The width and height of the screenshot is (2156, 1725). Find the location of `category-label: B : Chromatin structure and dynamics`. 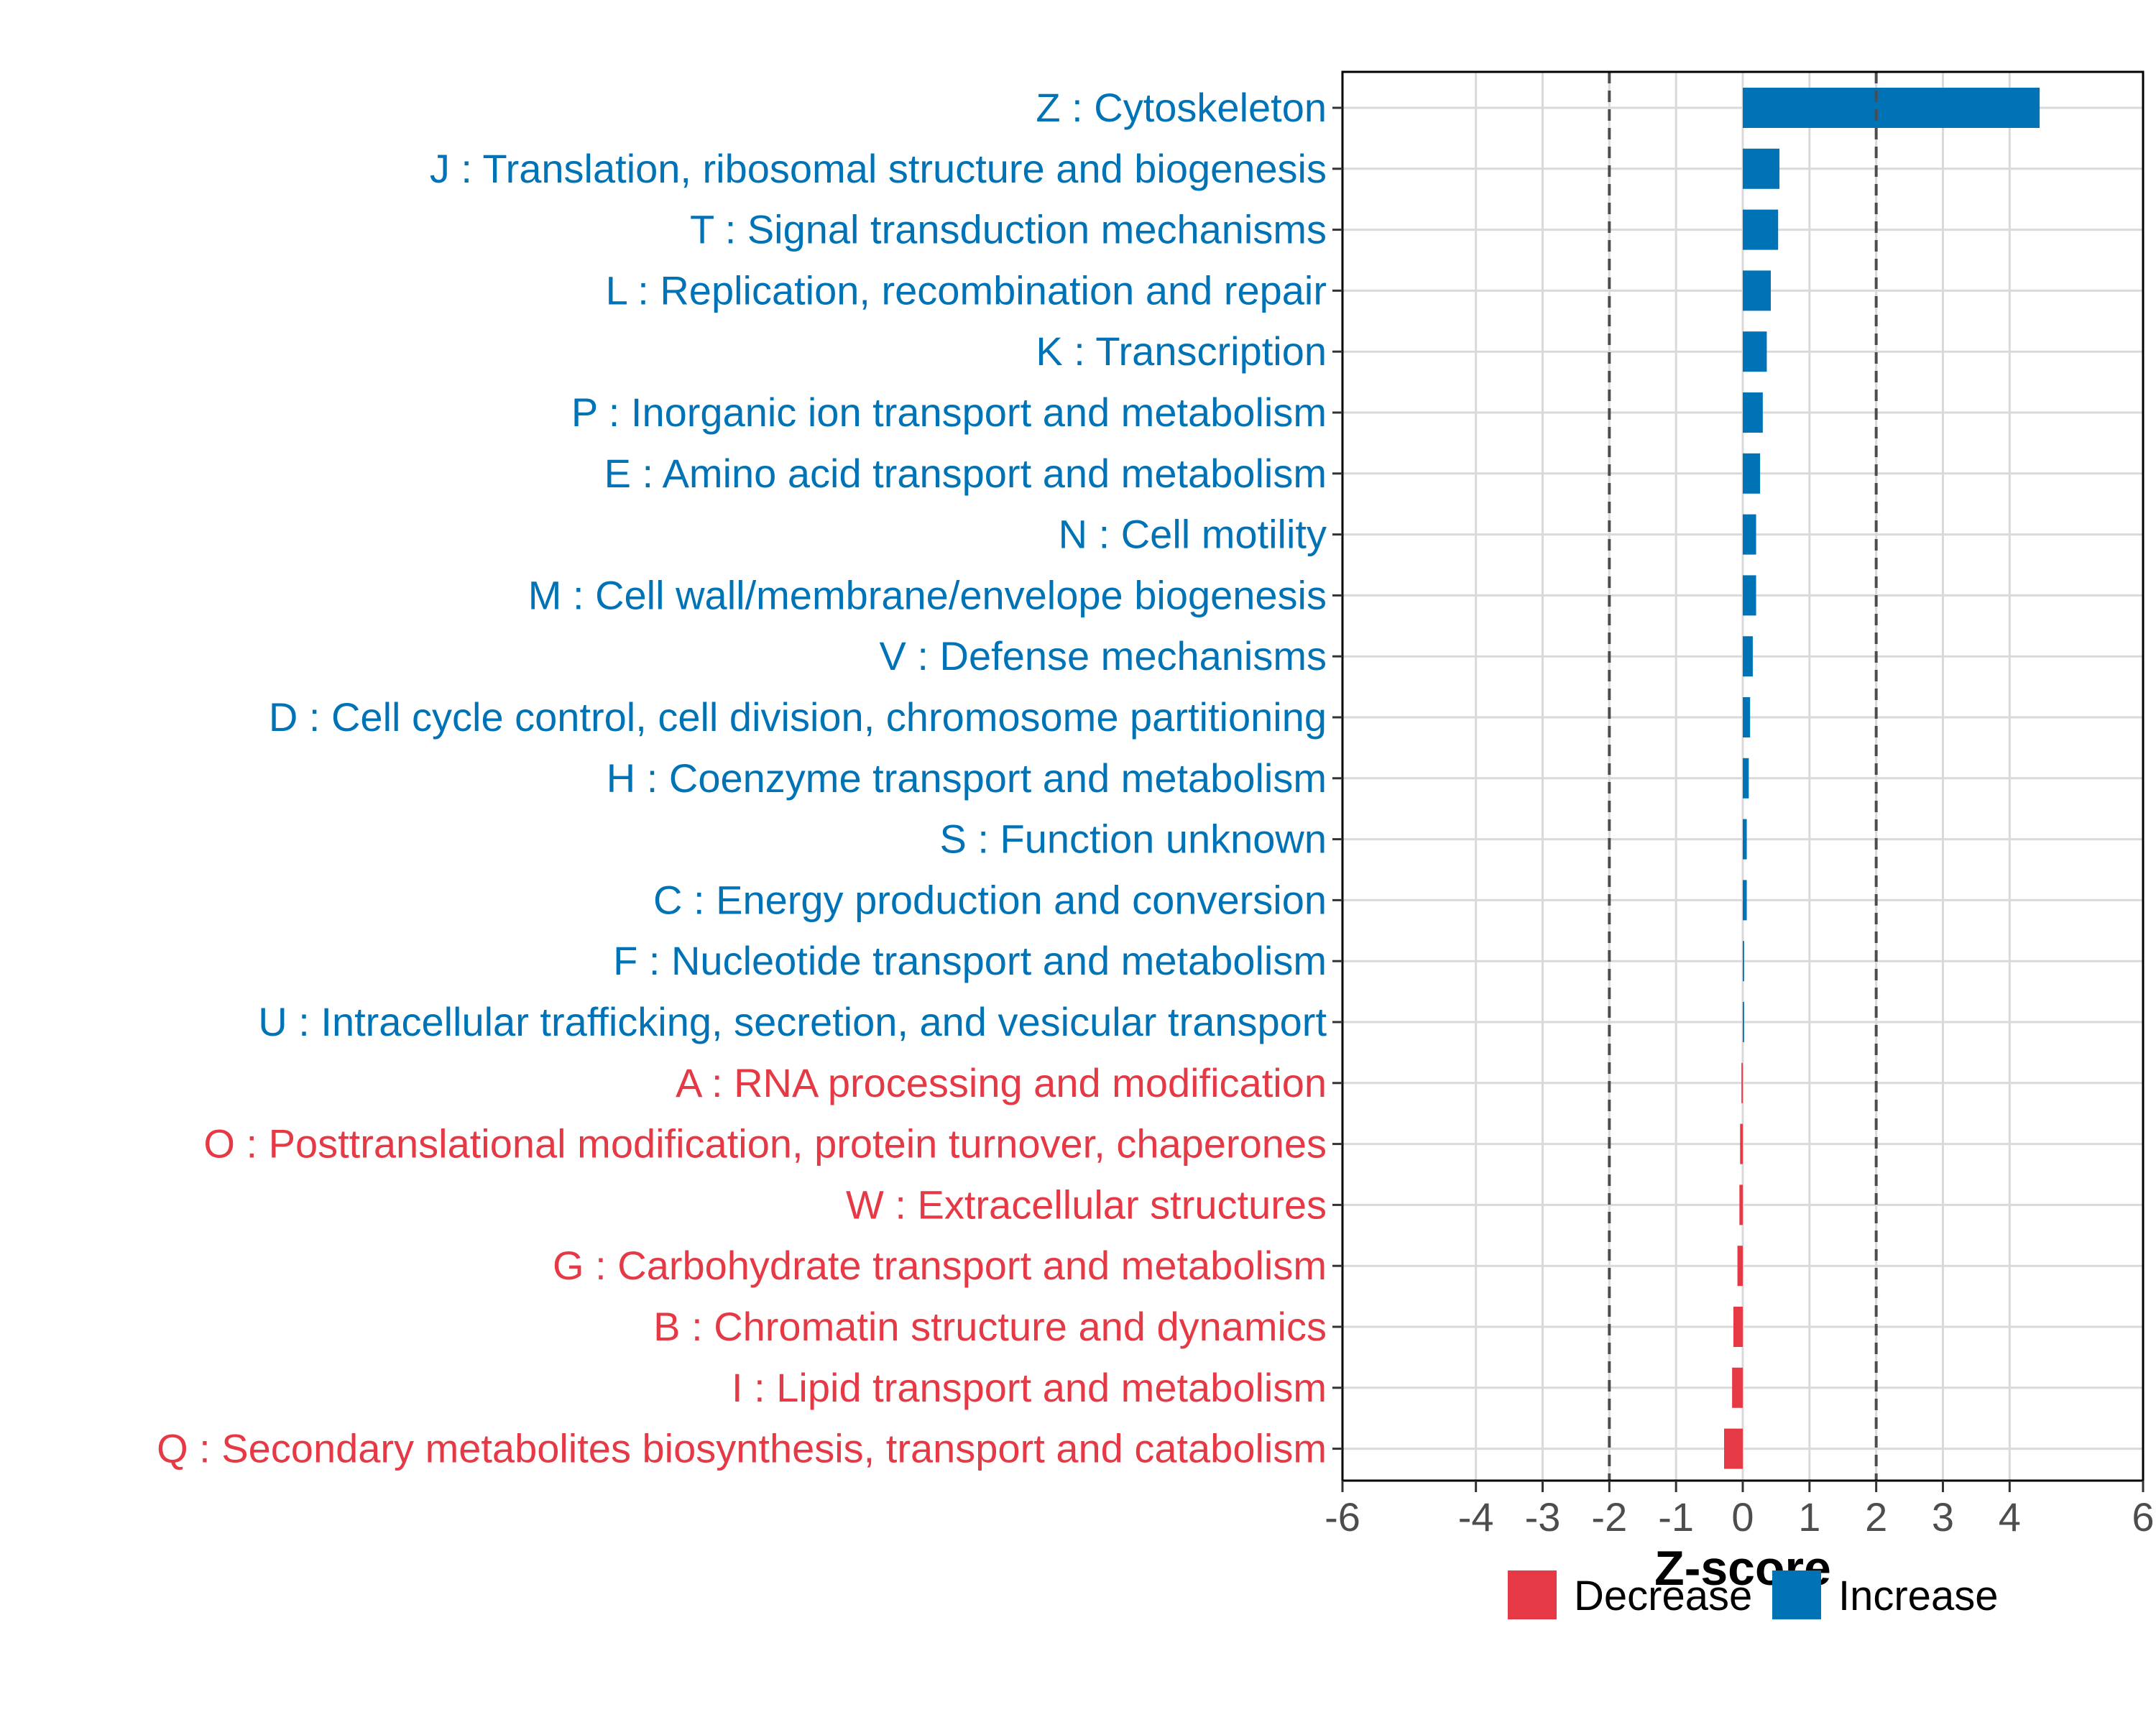

category-label: B : Chromatin structure and dynamics is located at coordinates (990, 1326).